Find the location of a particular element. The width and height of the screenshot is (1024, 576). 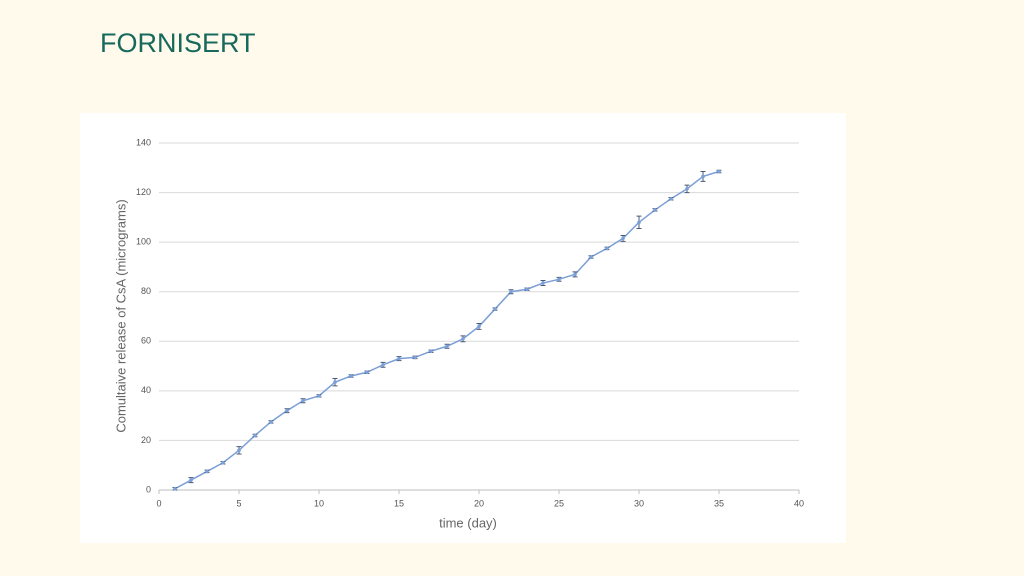

x-tick-label: 5 is located at coordinates (238, 503).